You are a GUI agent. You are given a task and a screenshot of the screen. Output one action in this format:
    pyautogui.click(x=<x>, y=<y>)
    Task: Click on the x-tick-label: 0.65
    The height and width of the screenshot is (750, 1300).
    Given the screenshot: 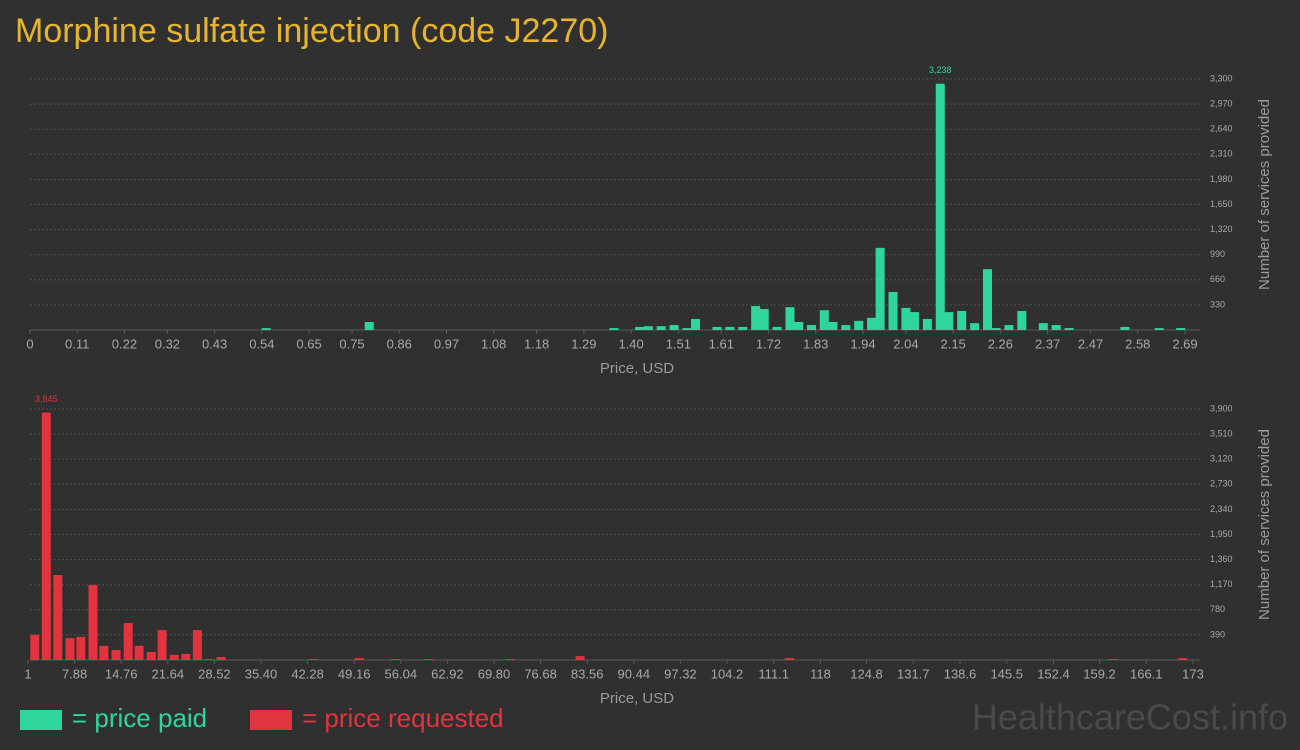 What is the action you would take?
    pyautogui.click(x=308, y=343)
    